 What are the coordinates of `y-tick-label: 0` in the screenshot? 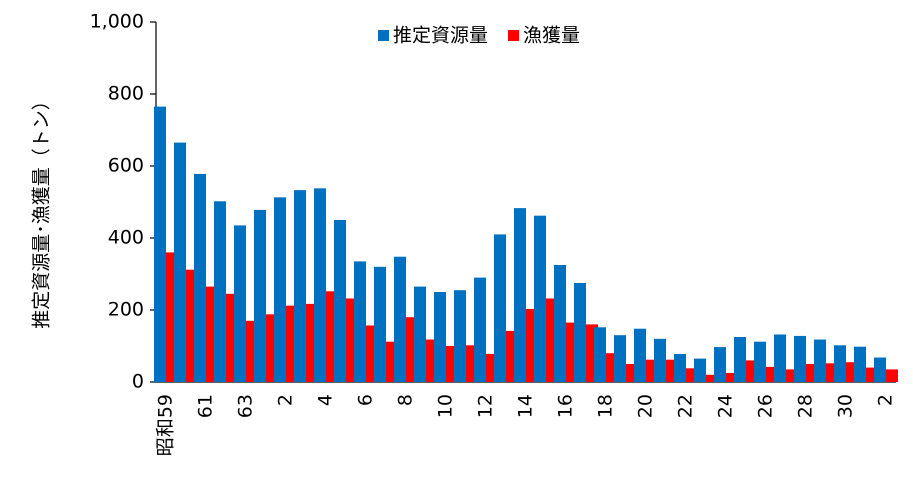 It's located at (138, 382).